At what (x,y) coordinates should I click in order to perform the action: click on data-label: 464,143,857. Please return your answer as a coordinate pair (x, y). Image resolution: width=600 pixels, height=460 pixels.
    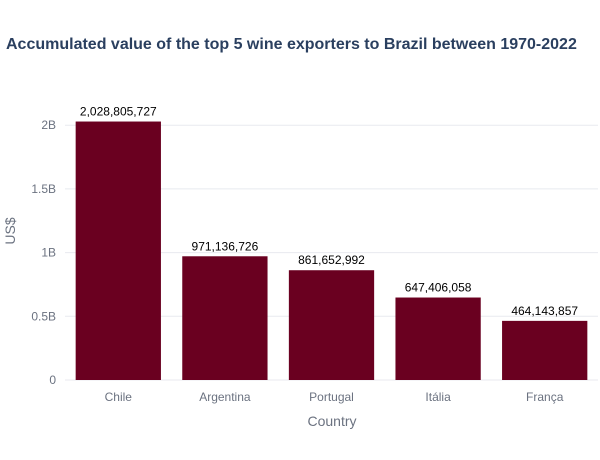
    Looking at the image, I should click on (544, 311).